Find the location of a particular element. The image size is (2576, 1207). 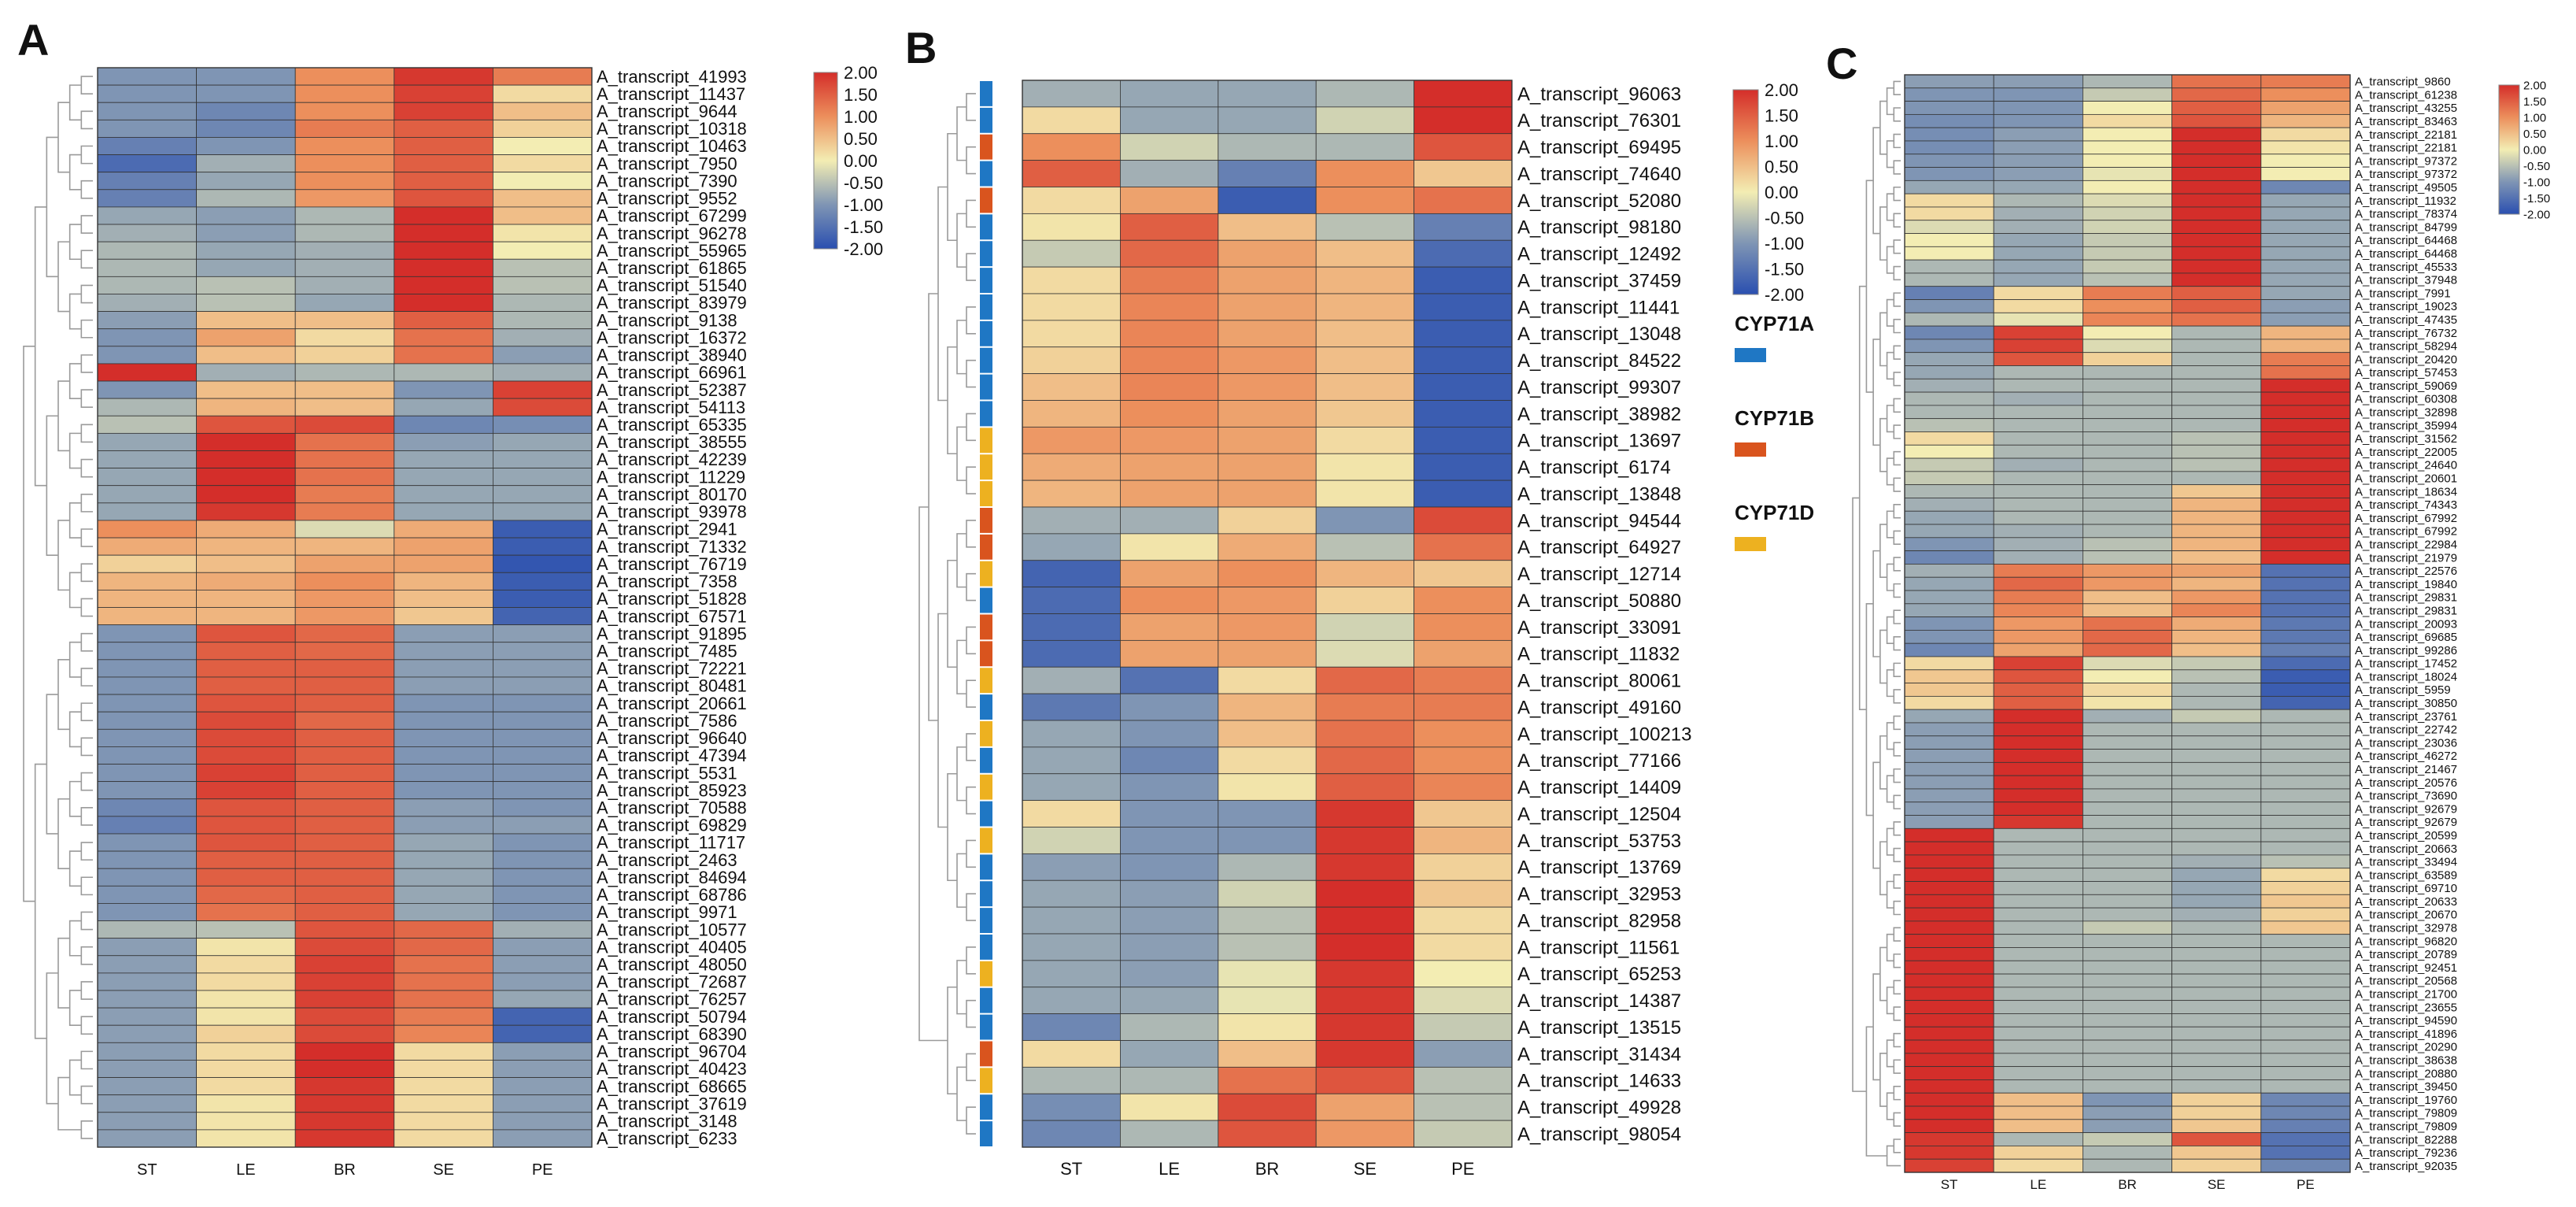

row-label: A_transcript_69495 is located at coordinates (1599, 147).